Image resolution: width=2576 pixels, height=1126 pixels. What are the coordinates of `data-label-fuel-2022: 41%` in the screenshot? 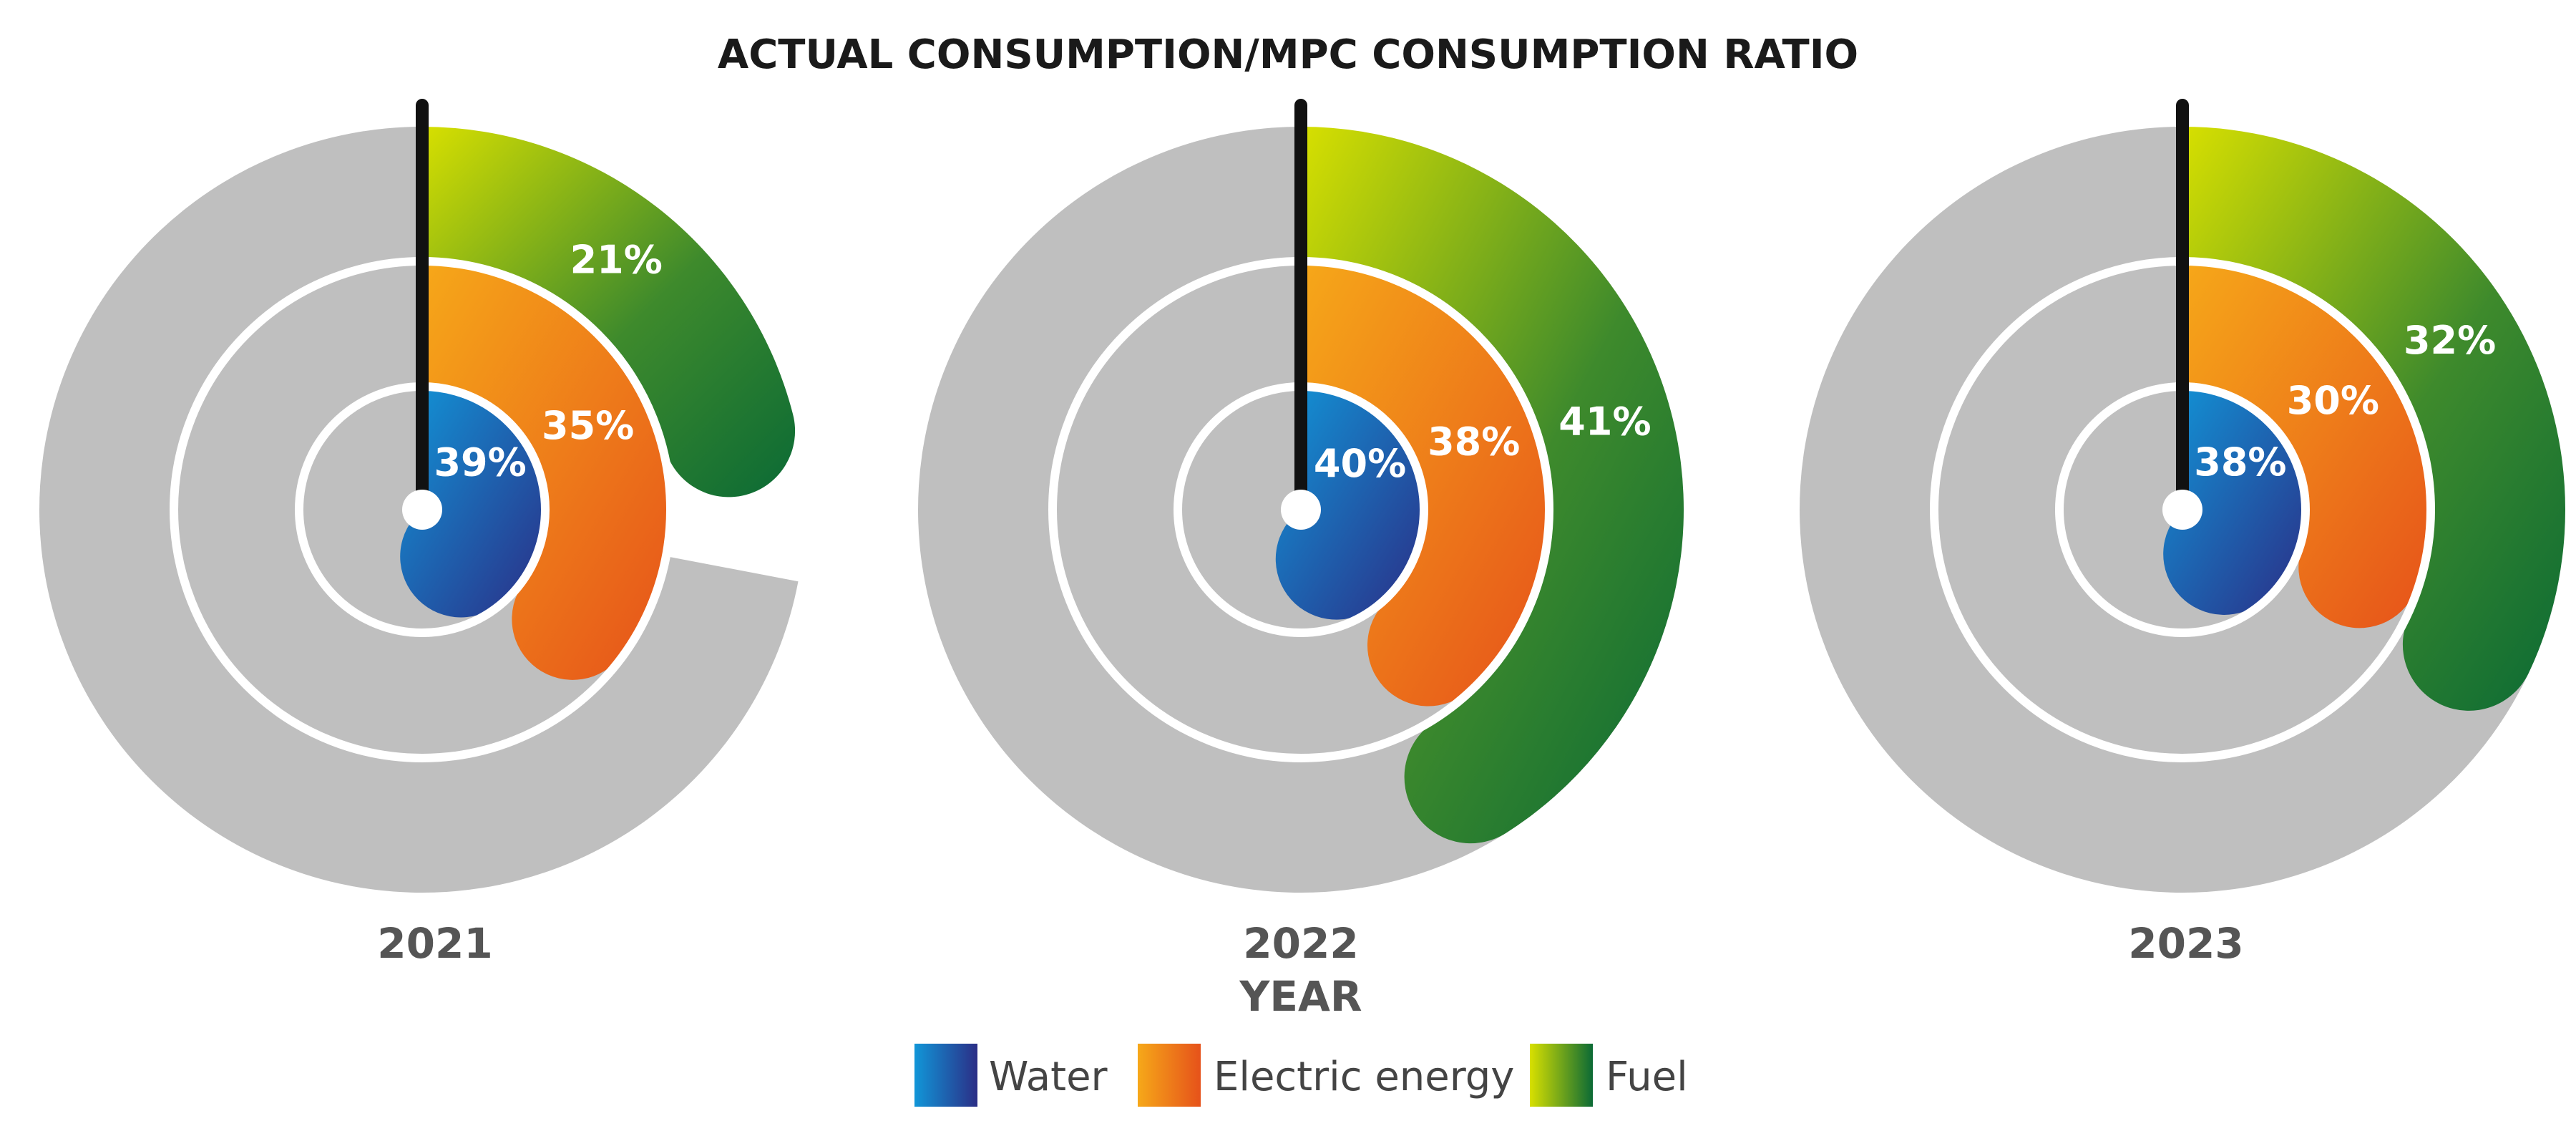 It's located at (1604, 422).